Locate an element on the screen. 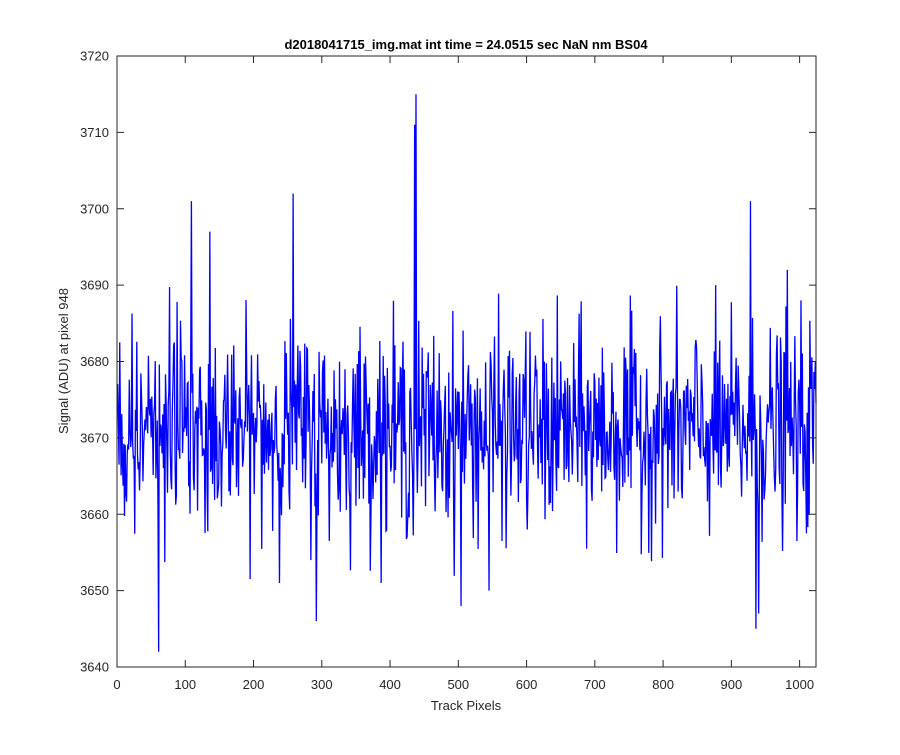  x-tick-label: 1000 is located at coordinates (799, 684).